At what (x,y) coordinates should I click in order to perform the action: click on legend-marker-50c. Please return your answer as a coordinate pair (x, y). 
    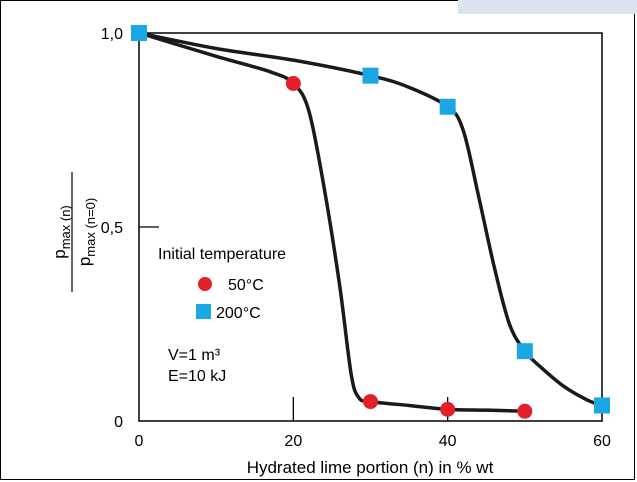
    Looking at the image, I should click on (205, 284).